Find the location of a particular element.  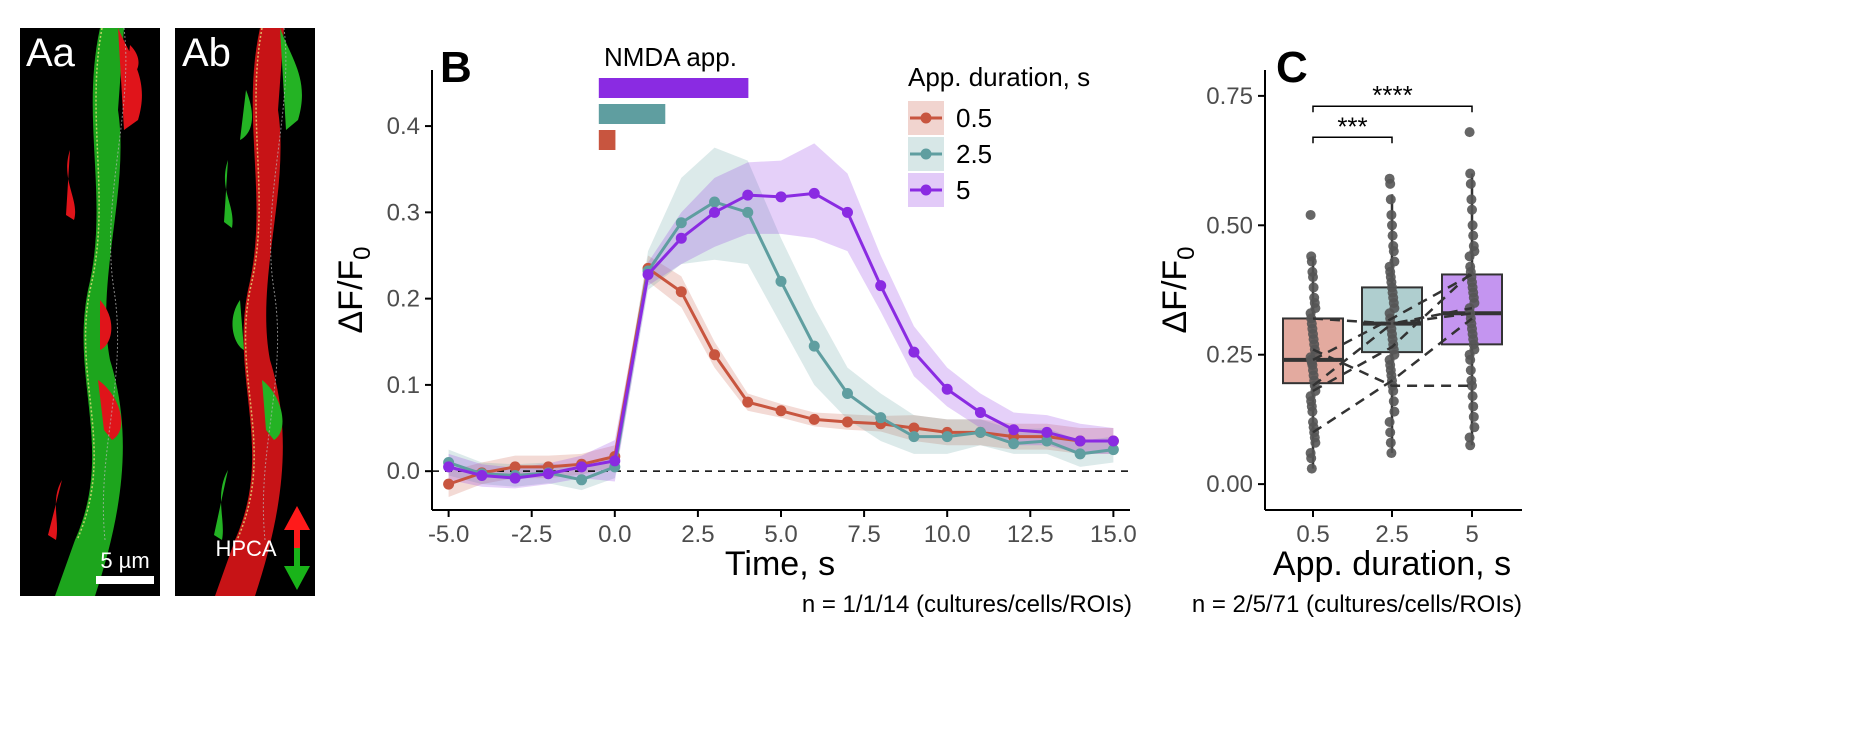

panel-label-b: B is located at coordinates (456, 67).